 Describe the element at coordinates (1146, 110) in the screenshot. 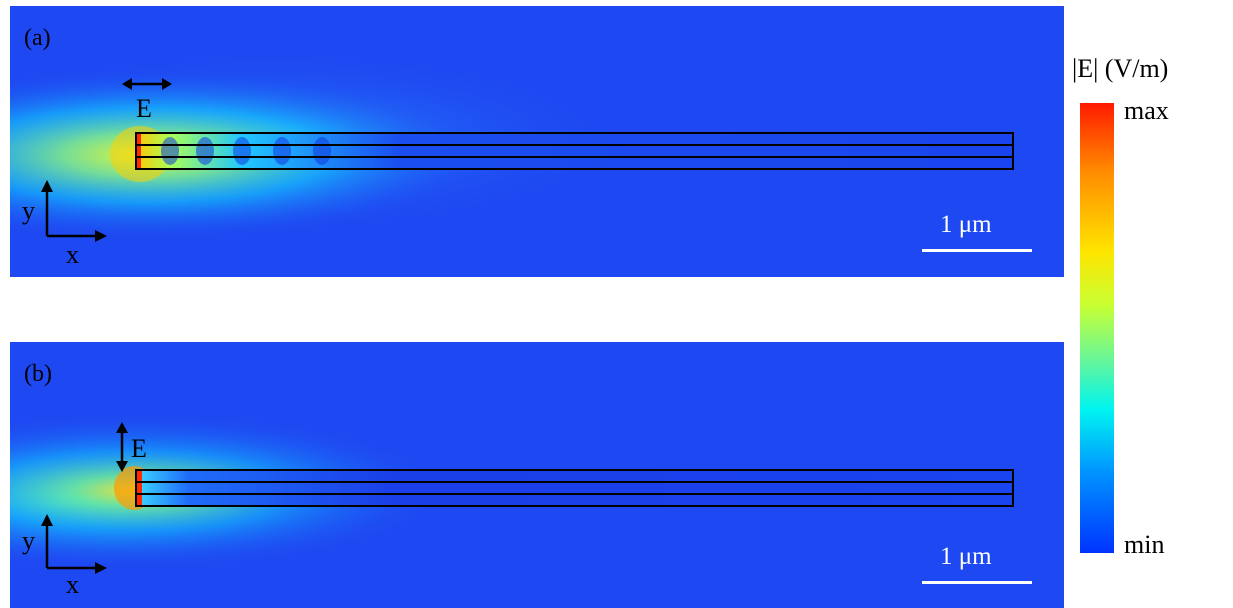

I see `colorbar-max-label: max` at that location.